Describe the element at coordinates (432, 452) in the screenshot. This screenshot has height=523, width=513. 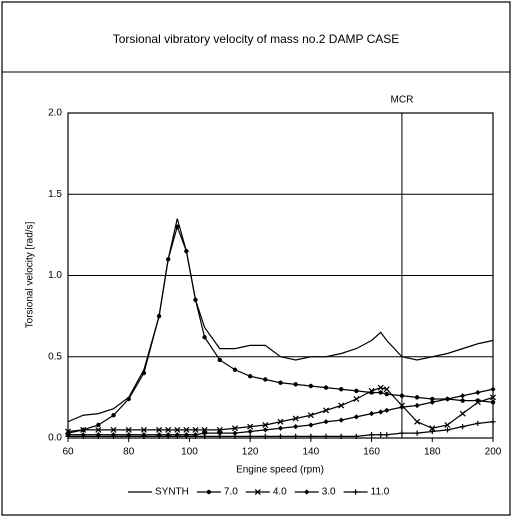
I see `x-tick-label: 180` at that location.